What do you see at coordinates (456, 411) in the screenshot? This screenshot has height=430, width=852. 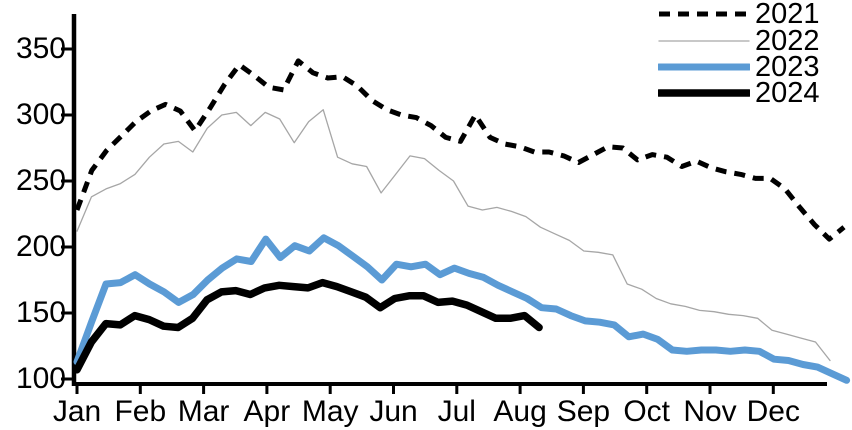 I see `x-axis-tick-label: Jul` at bounding box center [456, 411].